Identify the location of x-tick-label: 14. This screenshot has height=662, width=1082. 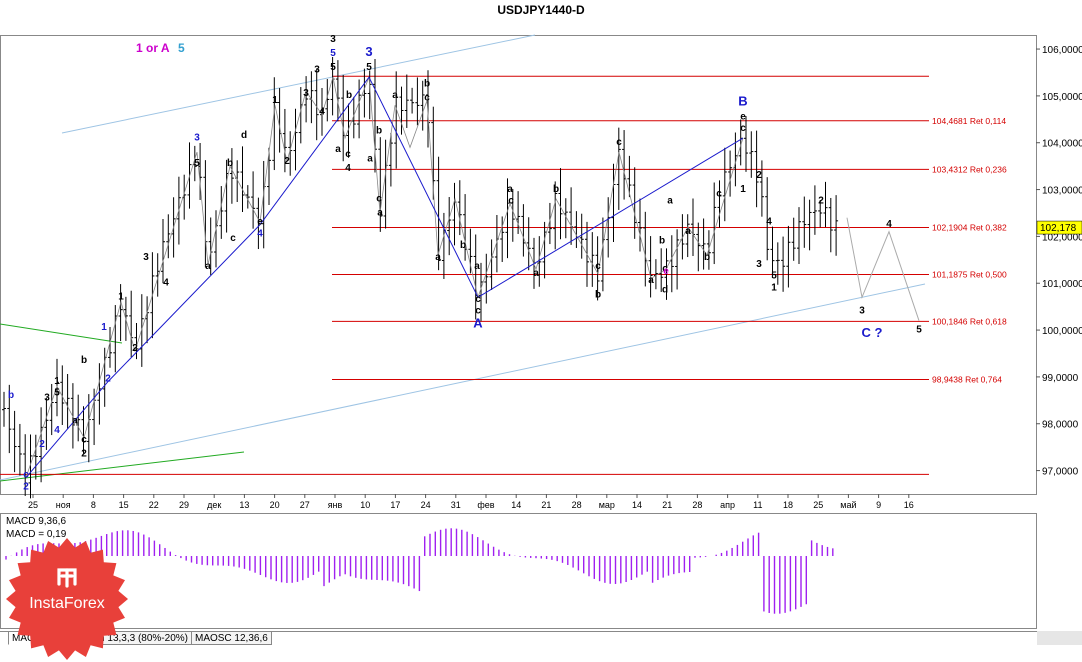
(637, 505).